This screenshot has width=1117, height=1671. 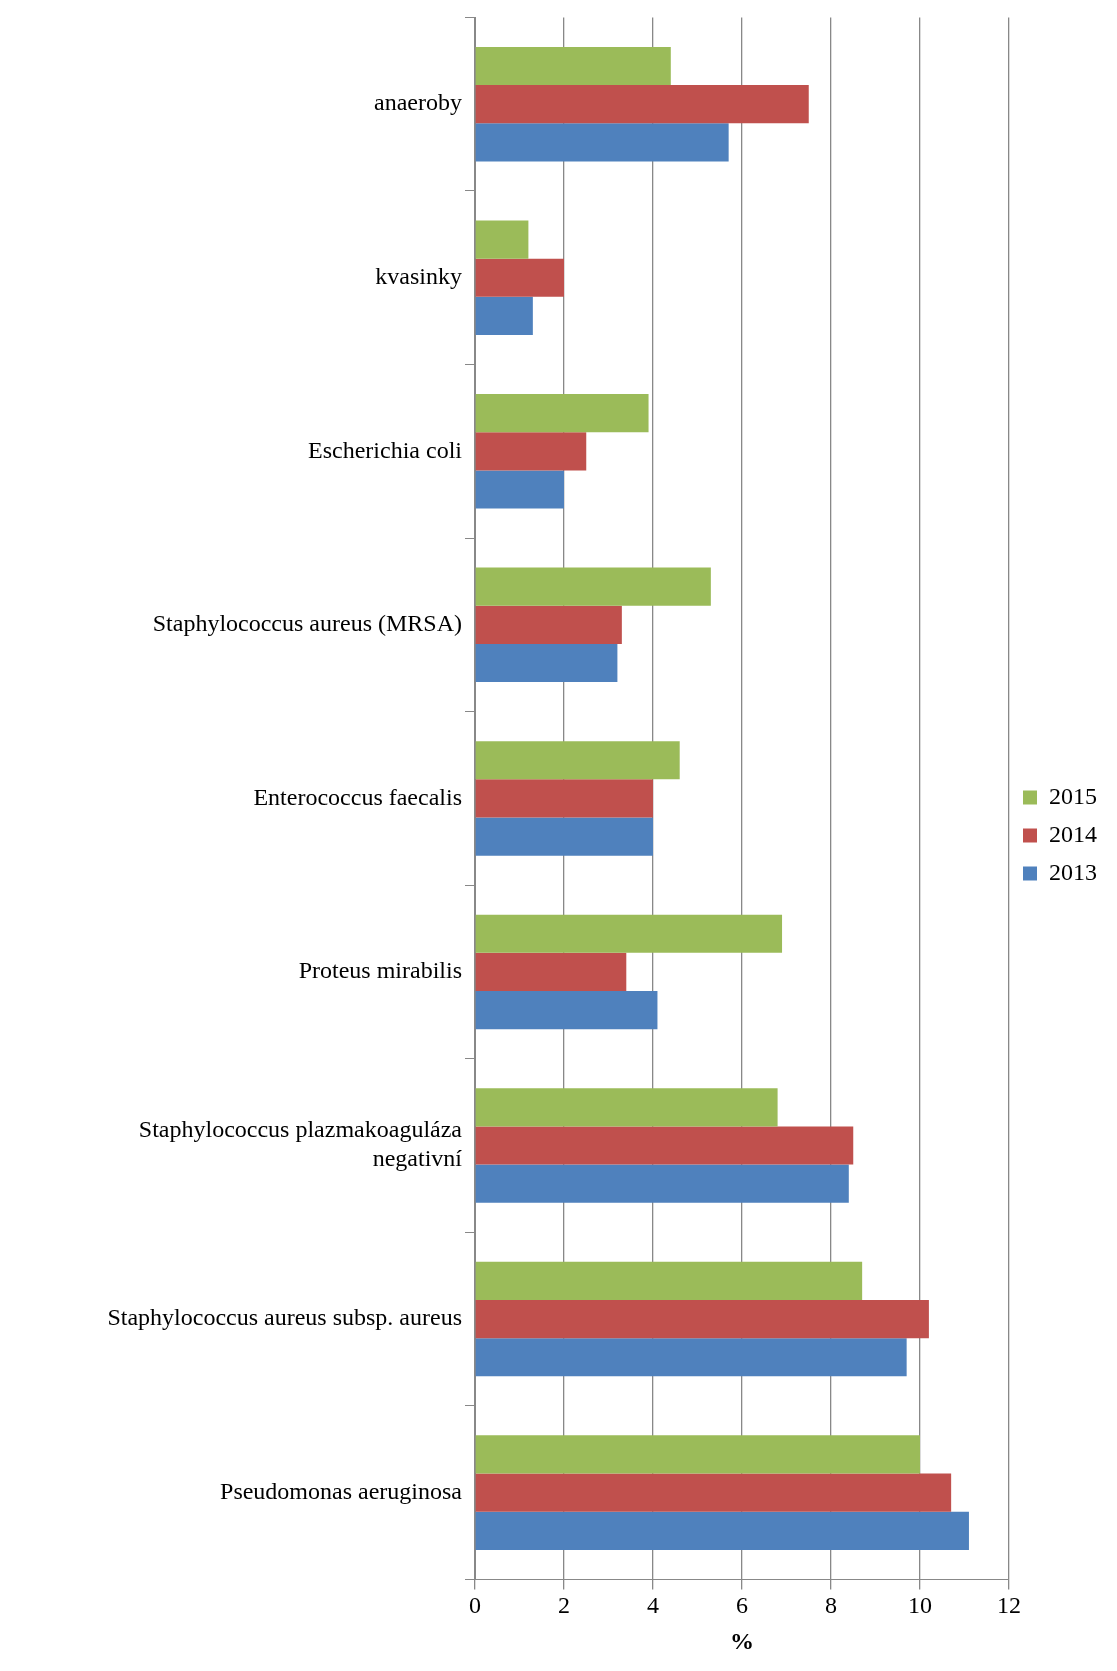 What do you see at coordinates (341, 1490) in the screenshot?
I see `y-tick-label: Pseudomonas aeruginosa` at bounding box center [341, 1490].